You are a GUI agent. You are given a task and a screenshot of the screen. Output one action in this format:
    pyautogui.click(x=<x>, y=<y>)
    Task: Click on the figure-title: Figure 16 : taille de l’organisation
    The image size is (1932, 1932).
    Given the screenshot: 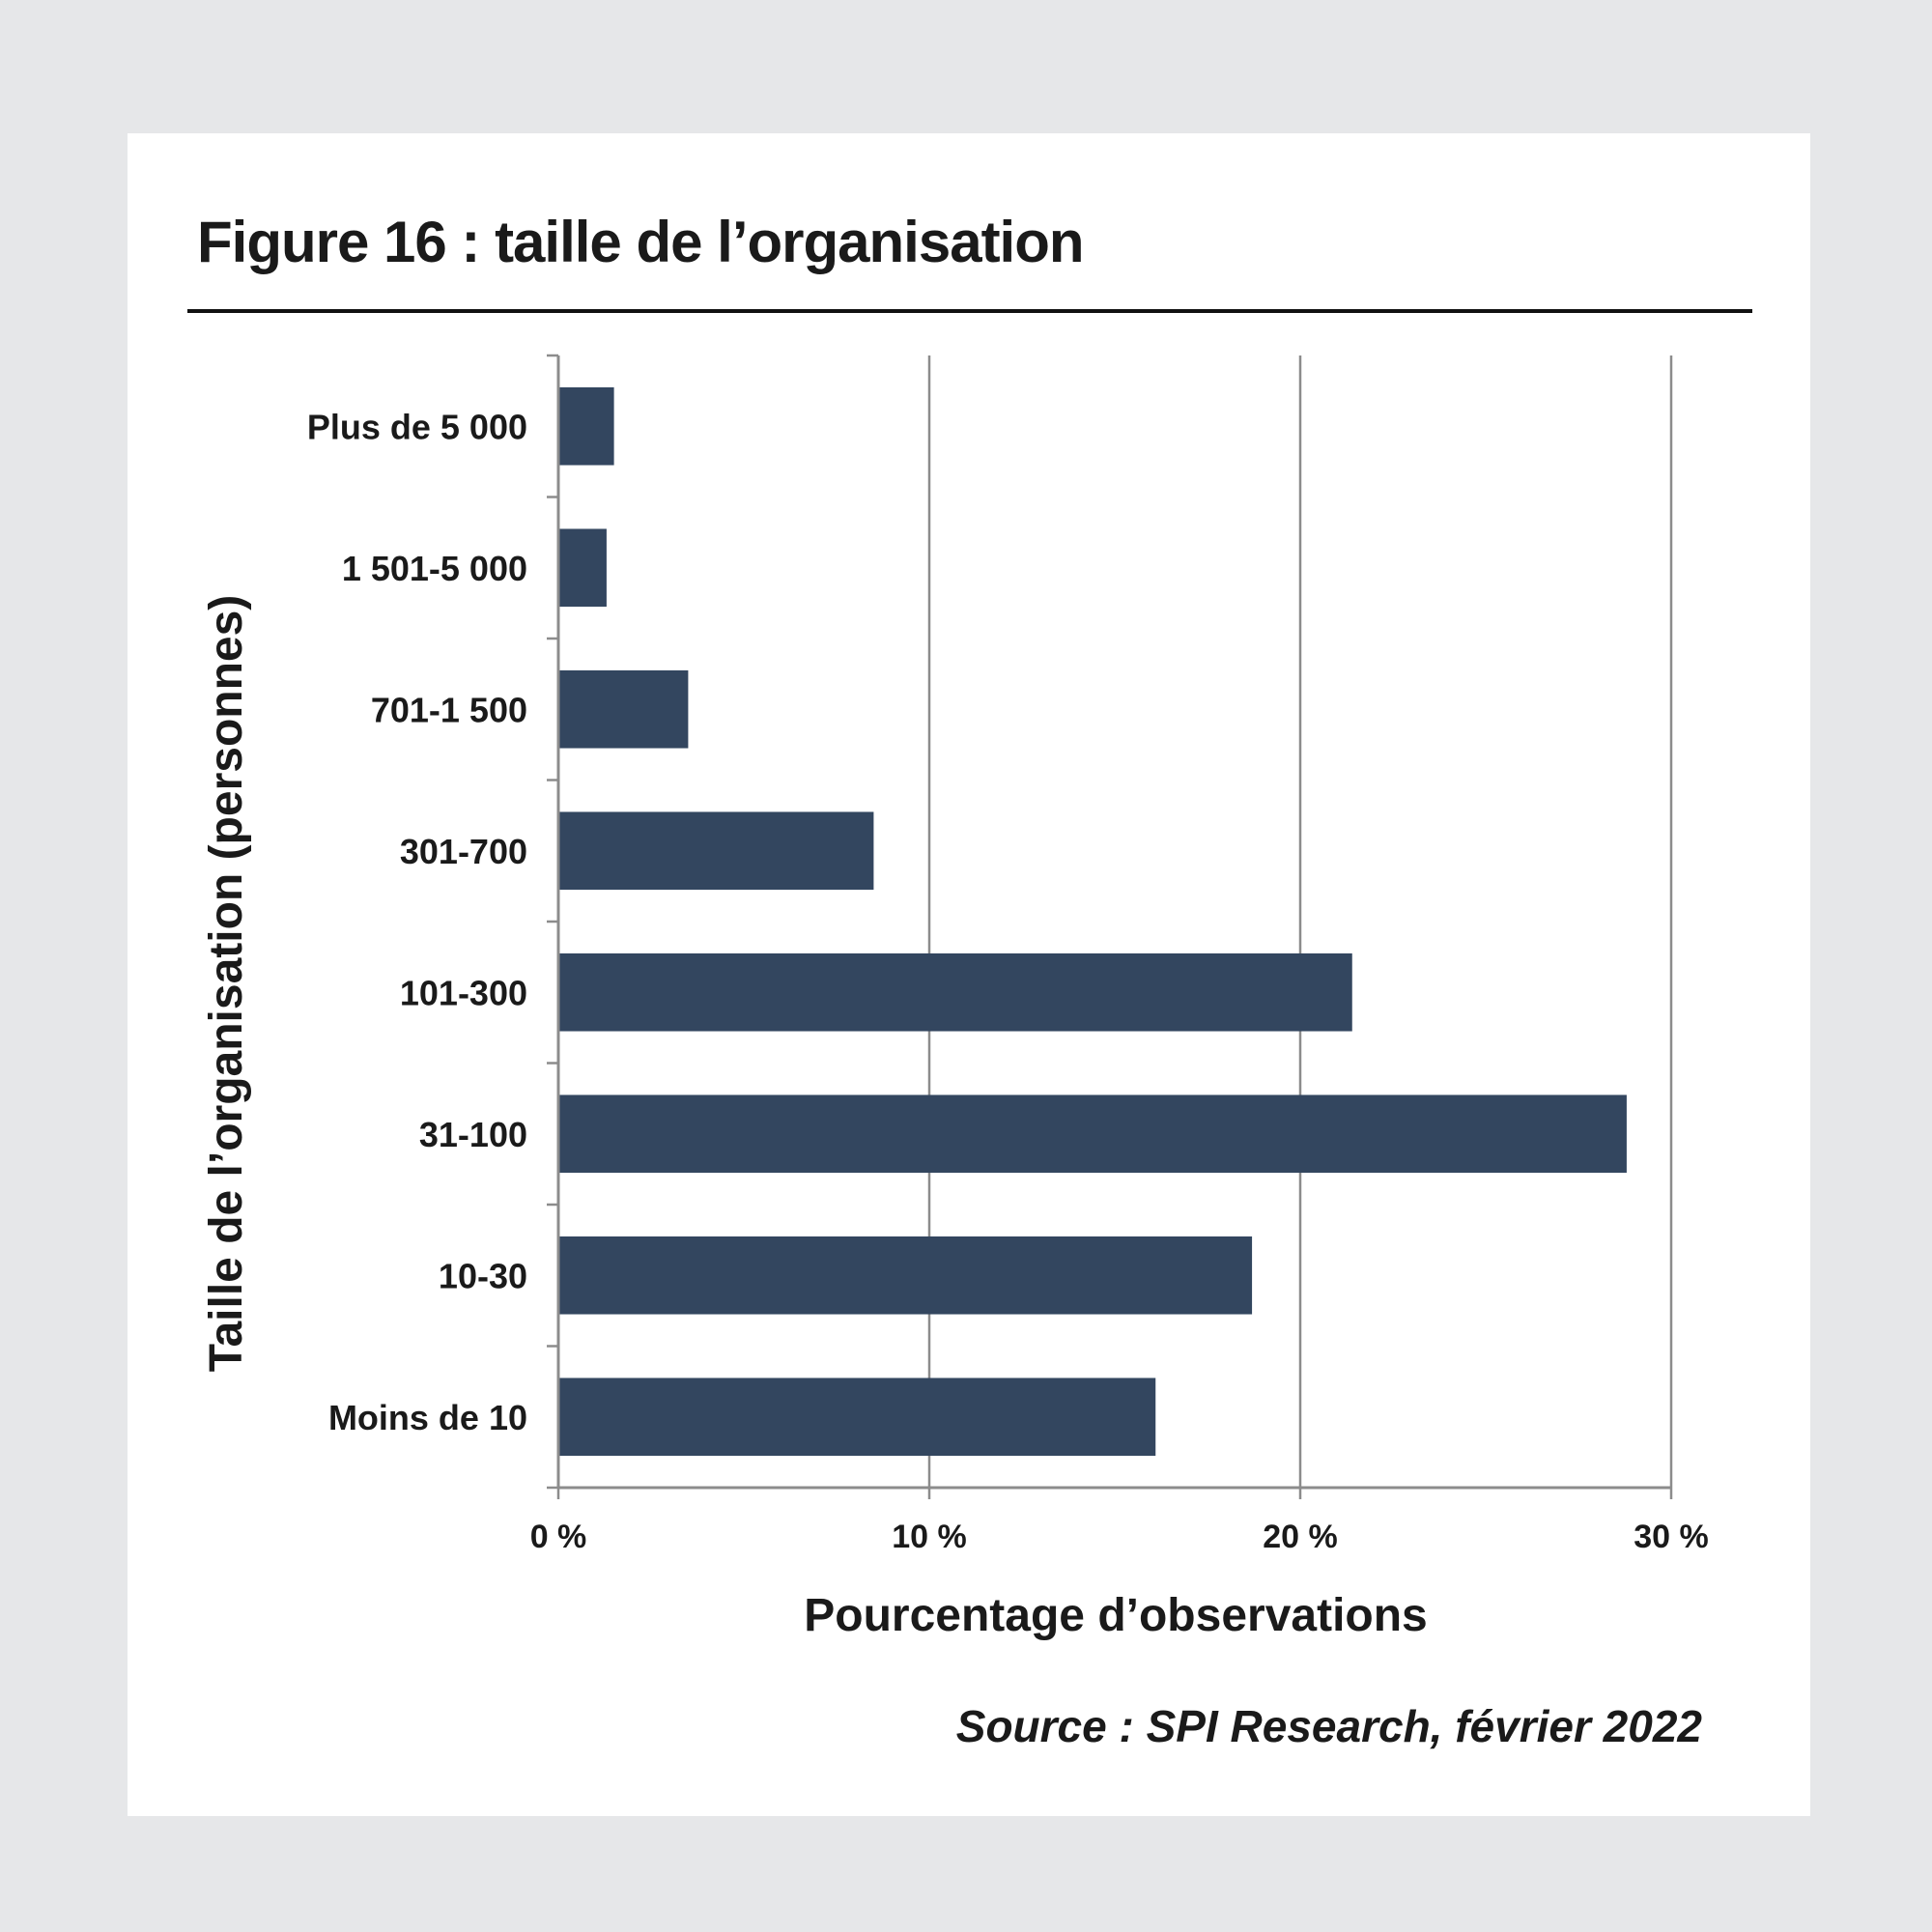 What is the action you would take?
    pyautogui.click(x=641, y=242)
    